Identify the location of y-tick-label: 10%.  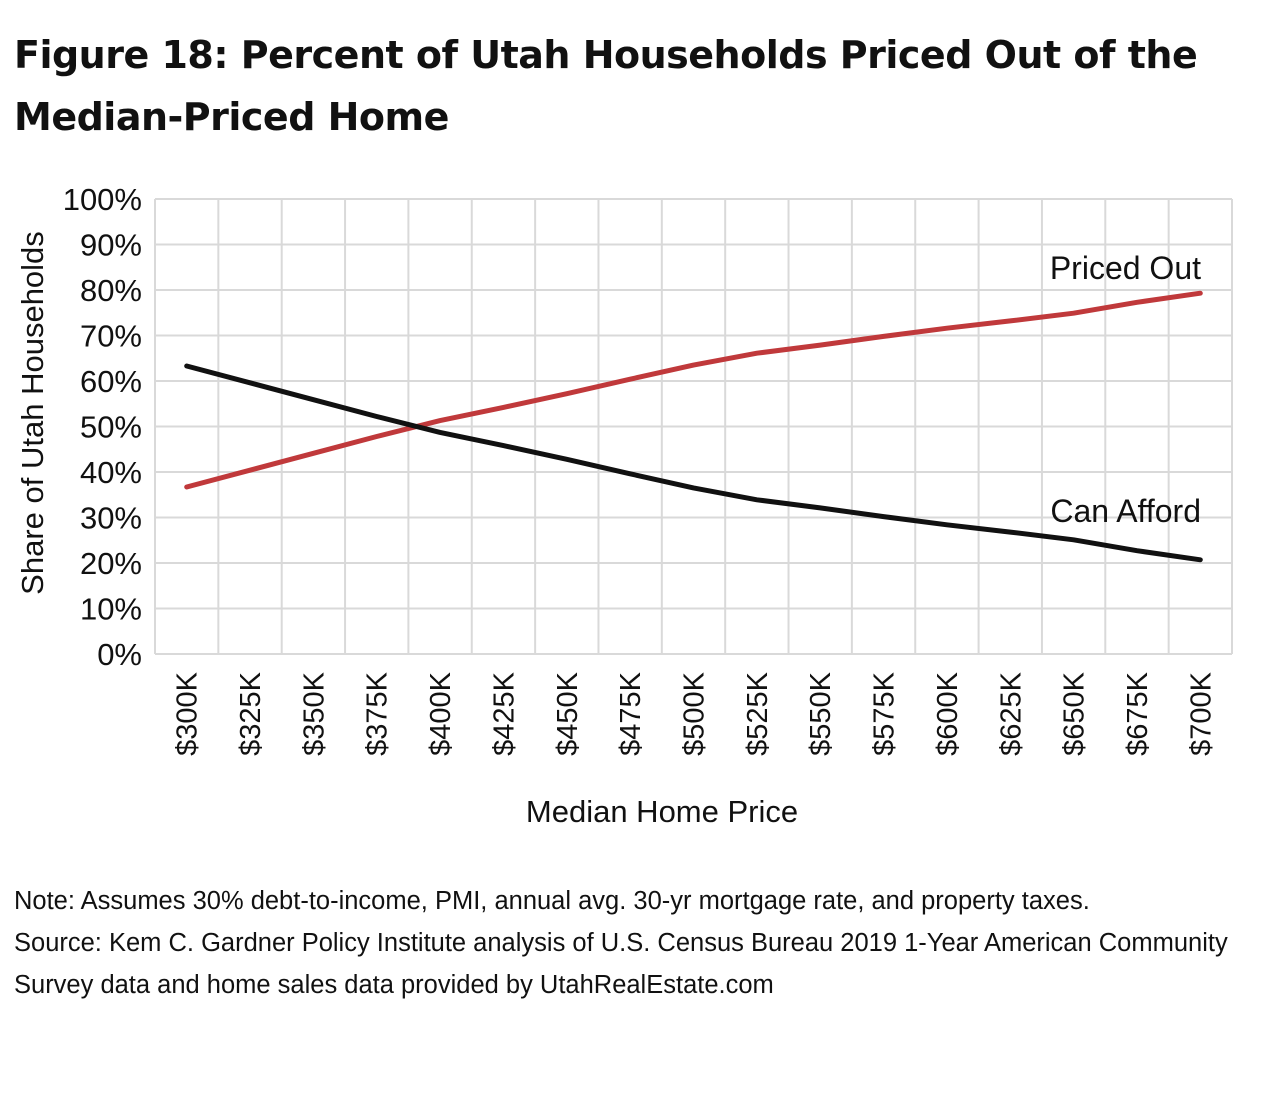
(111, 609).